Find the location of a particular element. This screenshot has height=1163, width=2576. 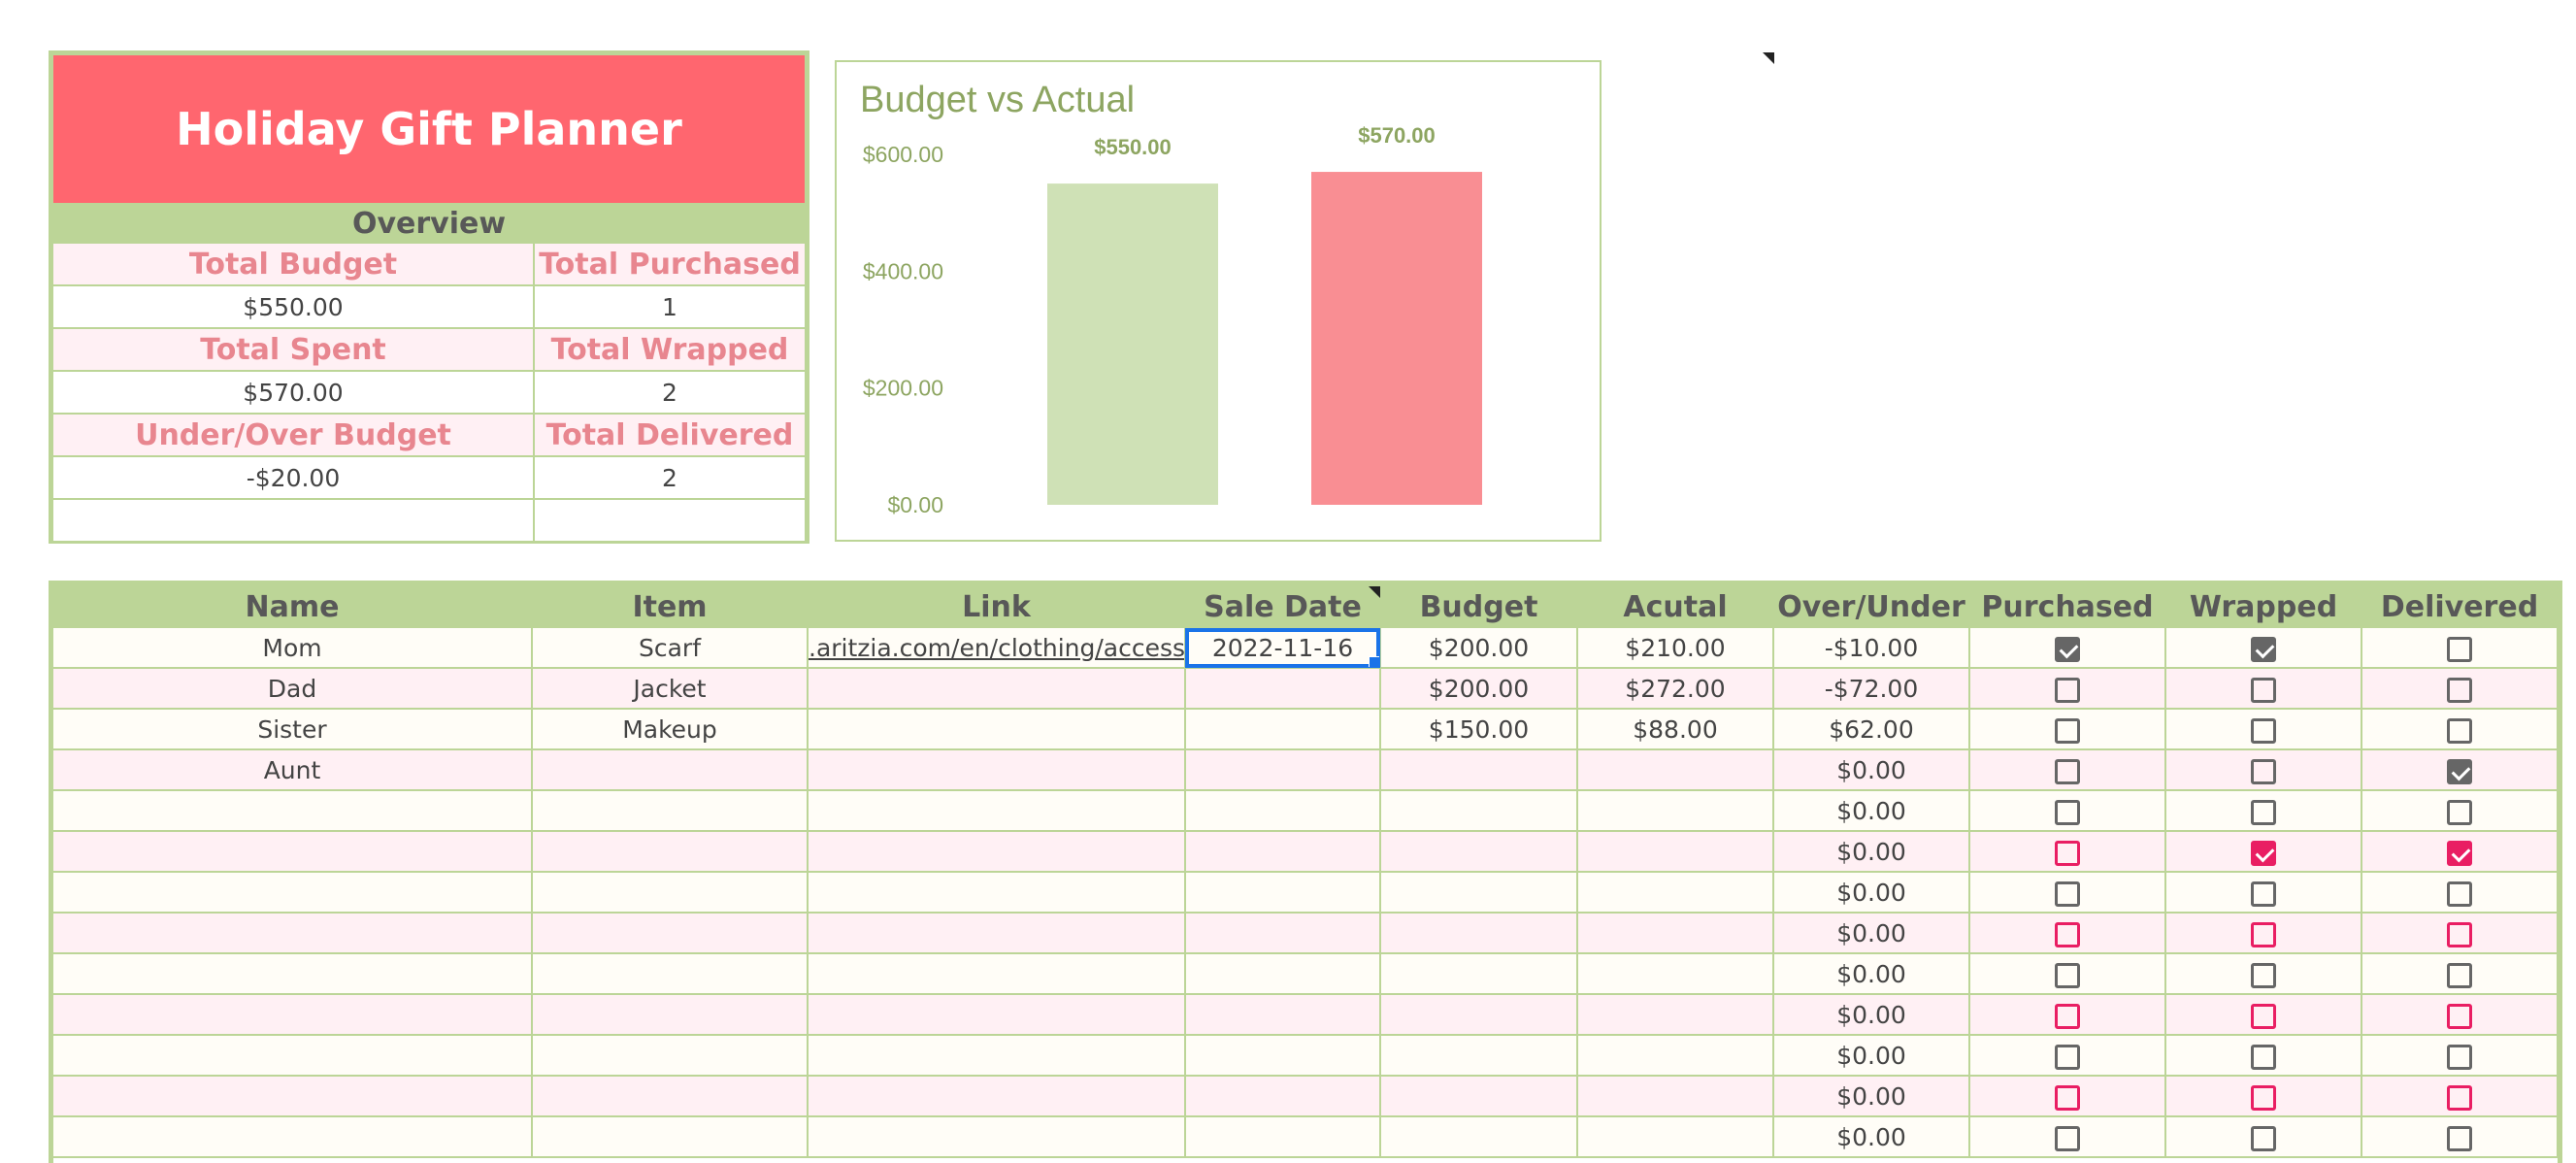

overview-value-left-2: -$20.00 is located at coordinates (294, 478).